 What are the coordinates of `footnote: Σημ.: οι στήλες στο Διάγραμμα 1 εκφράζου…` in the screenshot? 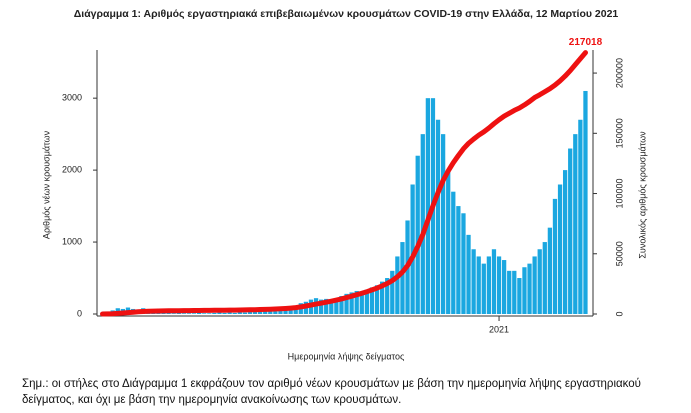 It's located at (331, 392).